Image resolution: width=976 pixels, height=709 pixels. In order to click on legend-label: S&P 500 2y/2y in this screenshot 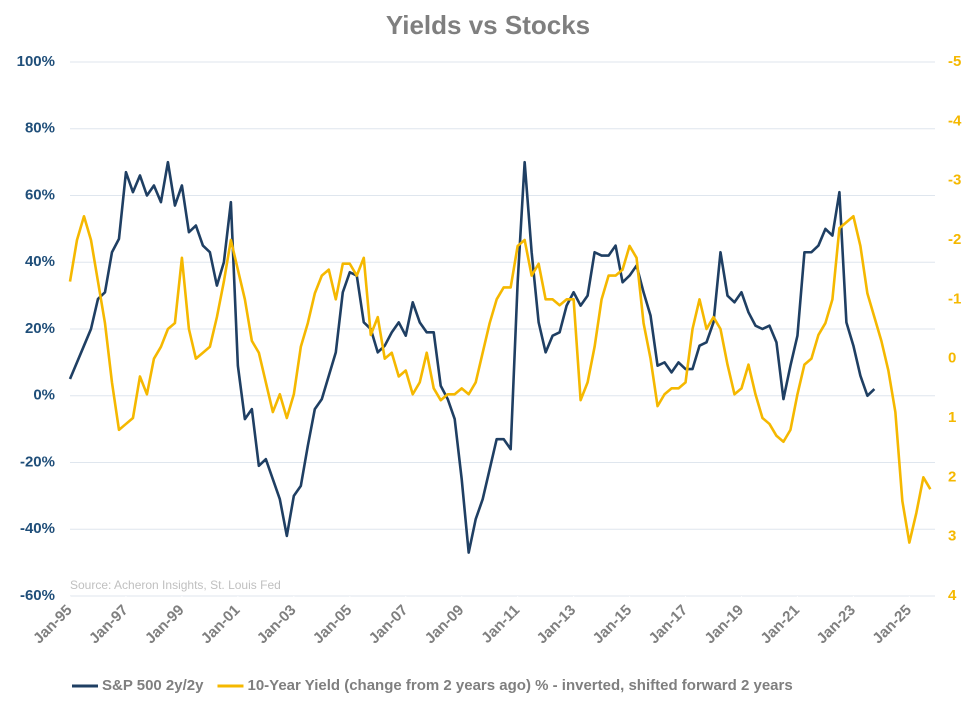, I will do `click(153, 685)`.